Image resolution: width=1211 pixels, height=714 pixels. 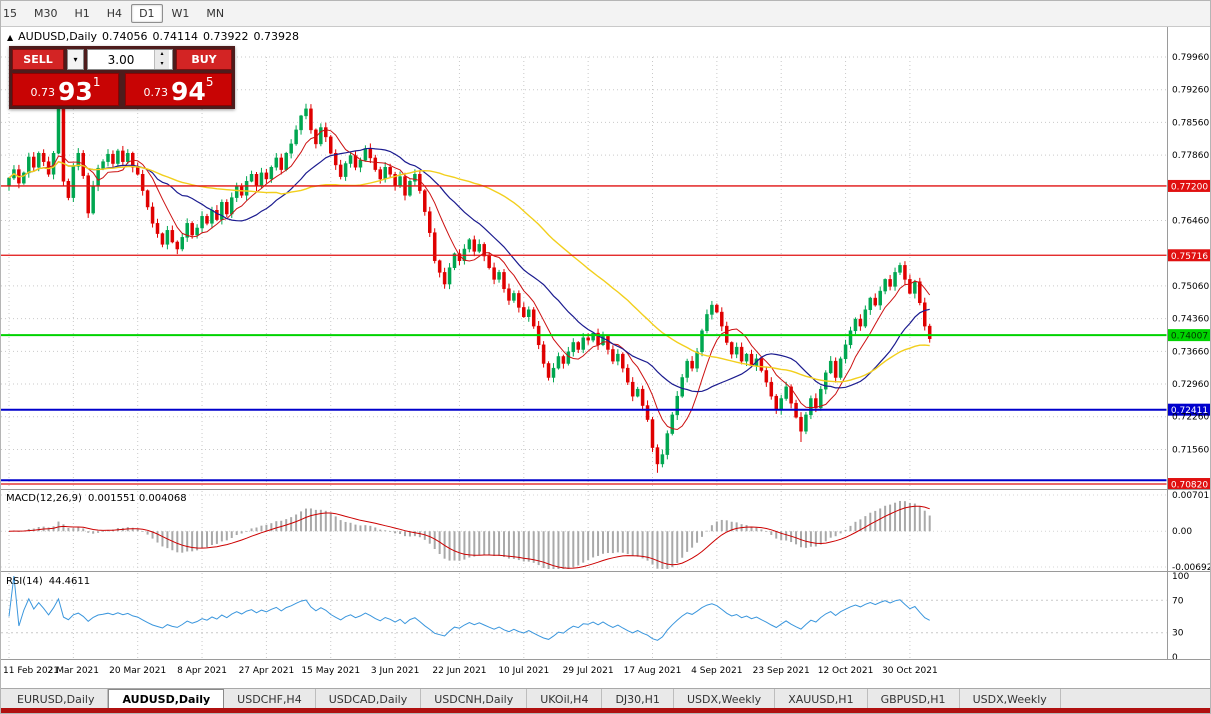 I want to click on svg-text: 10 Jul 2021, so click(x=523, y=671).